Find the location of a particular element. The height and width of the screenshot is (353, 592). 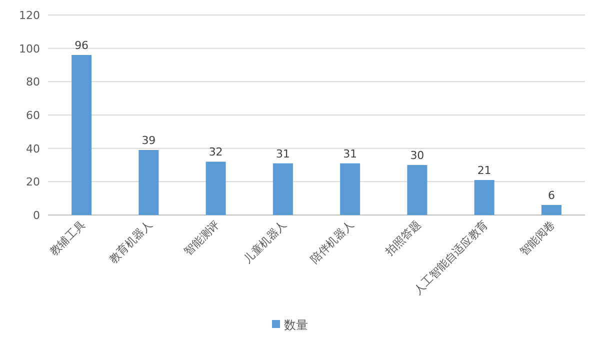

x-tick-label: 教育机器人 is located at coordinates (130, 242).